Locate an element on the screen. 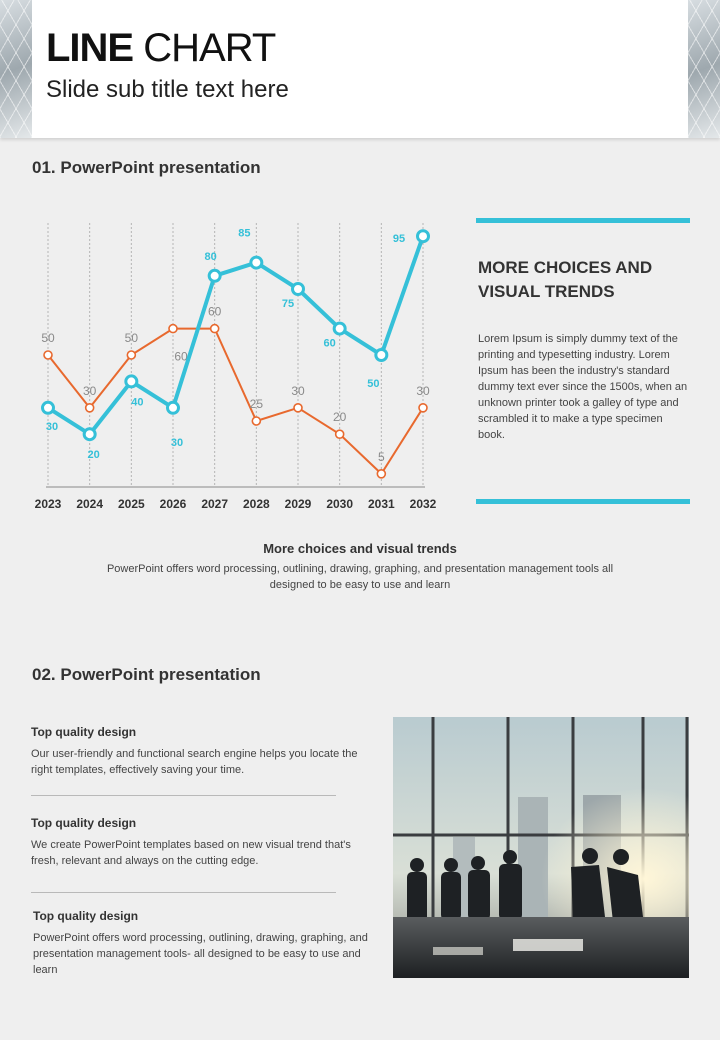  series-blue-data-label: 80 is located at coordinates (211, 257).